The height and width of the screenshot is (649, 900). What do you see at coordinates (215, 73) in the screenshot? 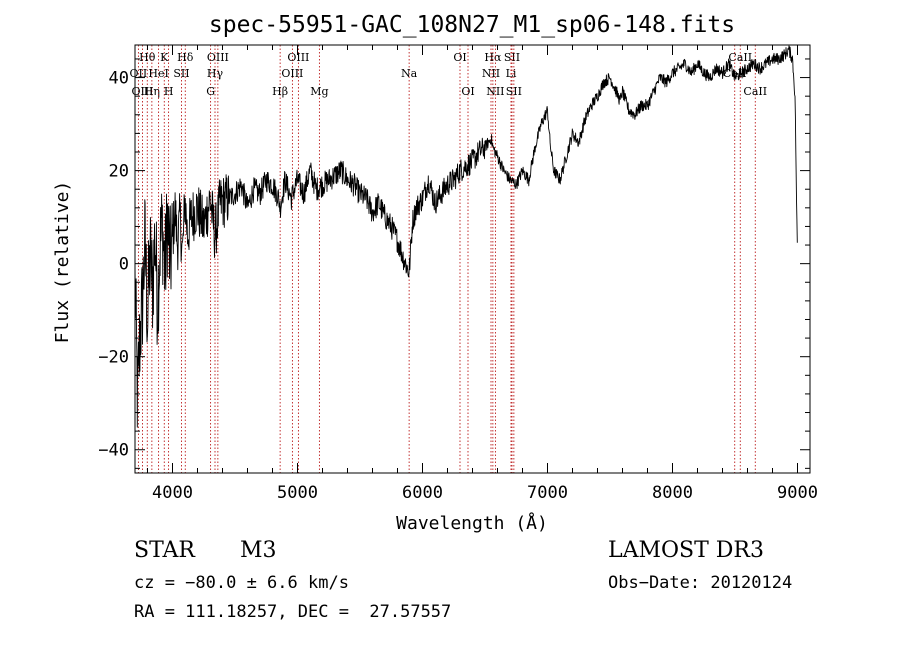
I see `line-label: Hγ` at bounding box center [215, 73].